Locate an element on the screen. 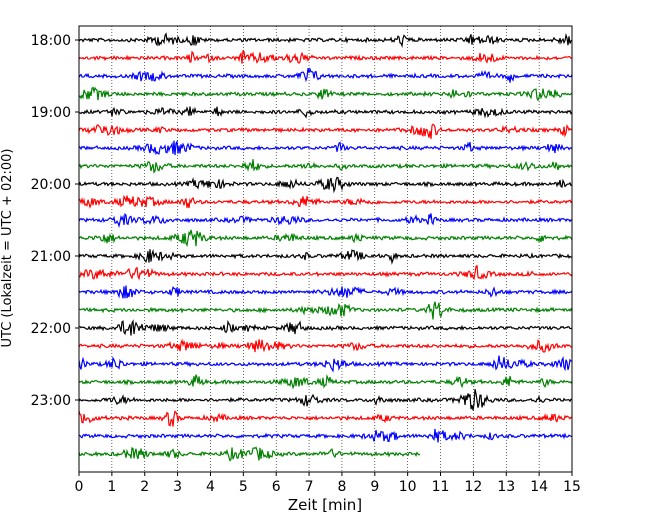 The image size is (650, 520). y-tick-label: 20:00 is located at coordinates (51, 185).